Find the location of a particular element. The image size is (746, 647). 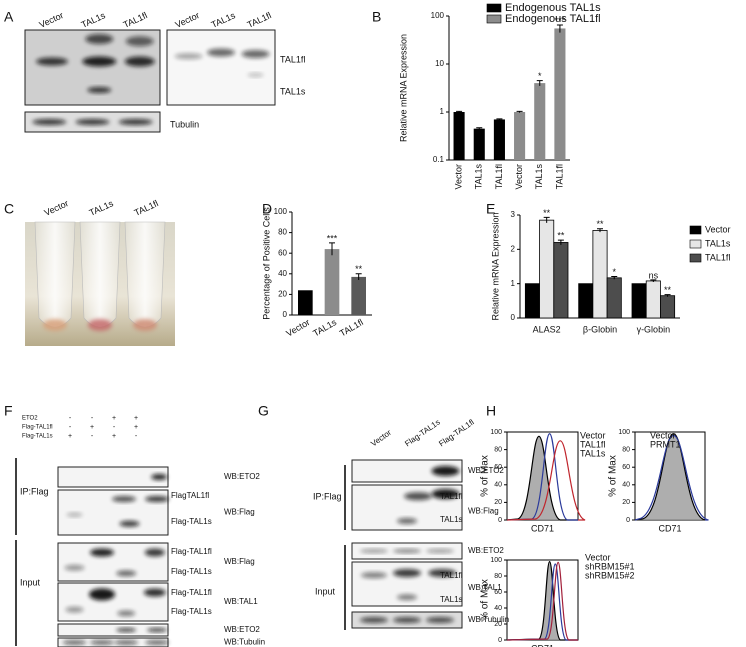

sign: - is located at coordinates (136, 436).